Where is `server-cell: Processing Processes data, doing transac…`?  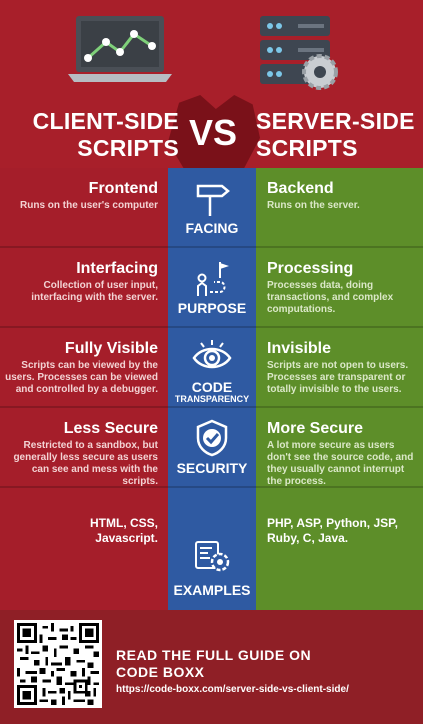 server-cell: Processing Processes data, doing transac… is located at coordinates (339, 288).